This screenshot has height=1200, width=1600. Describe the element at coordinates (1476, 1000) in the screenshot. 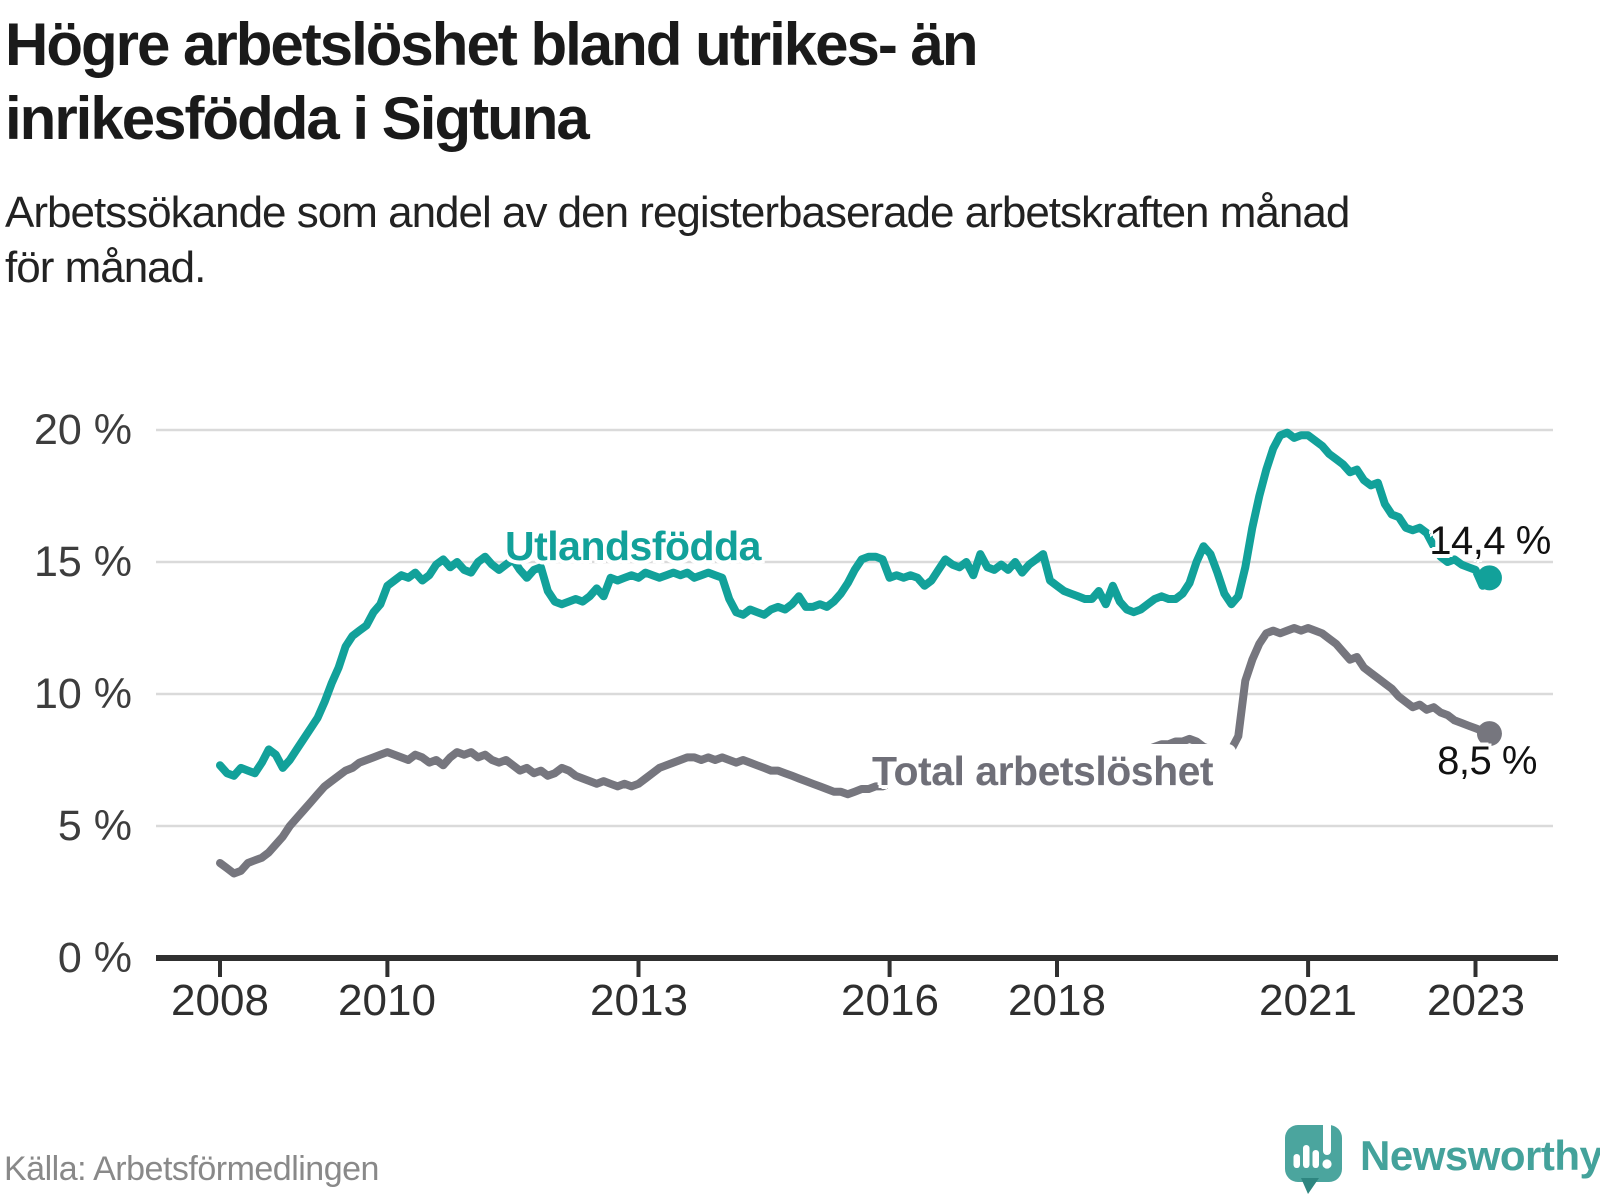

I see `x-tick-label-2023: 2023` at that location.